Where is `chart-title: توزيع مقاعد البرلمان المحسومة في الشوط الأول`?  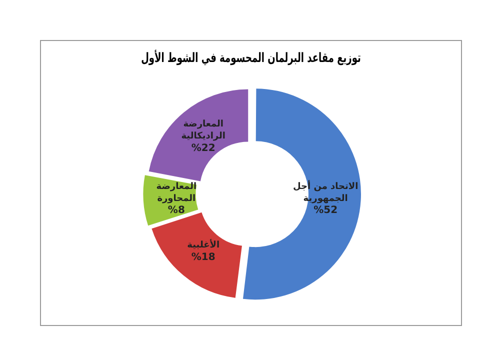 chart-title: توزيع مقاعد البرلمان المحسومة في الشوط الأول is located at coordinates (251, 57).